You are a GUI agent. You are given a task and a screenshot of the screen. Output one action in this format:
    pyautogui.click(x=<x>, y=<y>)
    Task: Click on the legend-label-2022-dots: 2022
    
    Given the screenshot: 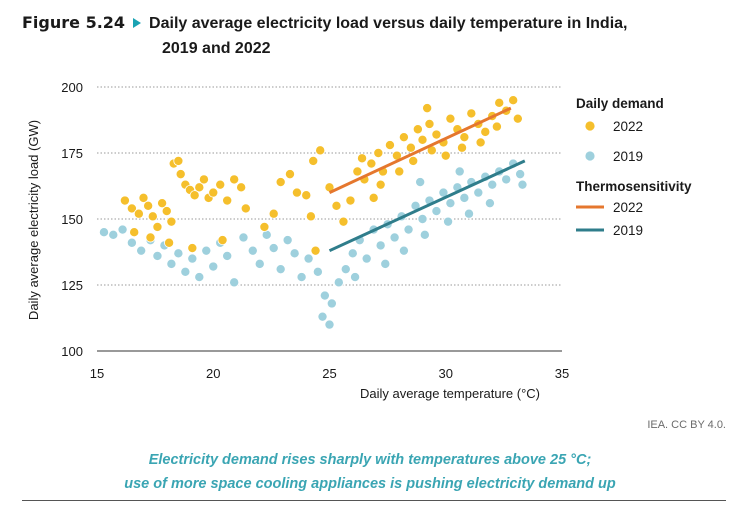 What is the action you would take?
    pyautogui.click(x=628, y=126)
    